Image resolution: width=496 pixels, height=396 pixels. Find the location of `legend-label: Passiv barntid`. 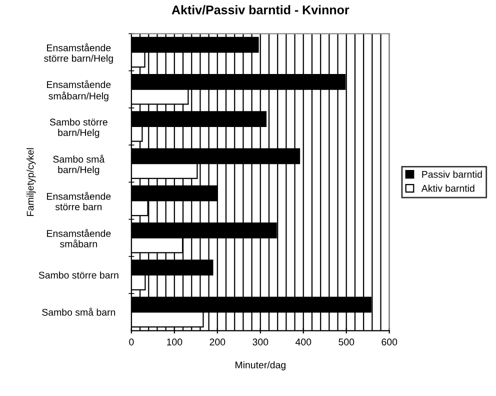

legend-label: Passiv barntid is located at coordinates (452, 174).